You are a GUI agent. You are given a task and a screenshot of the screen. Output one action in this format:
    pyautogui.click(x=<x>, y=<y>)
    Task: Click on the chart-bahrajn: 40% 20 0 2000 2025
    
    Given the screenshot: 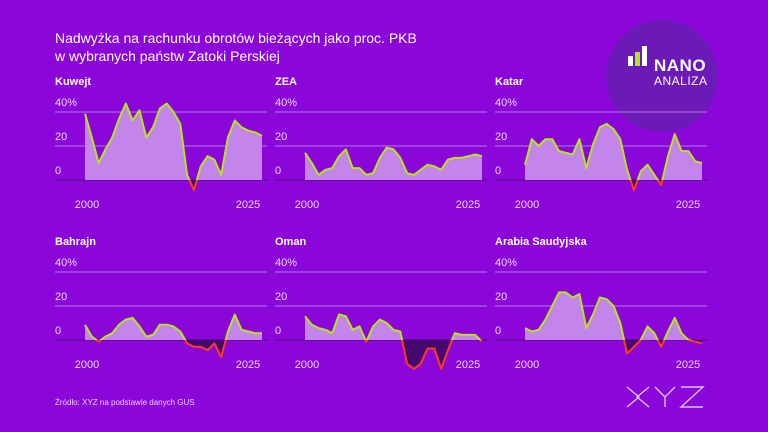 What is the action you would take?
    pyautogui.click(x=161, y=314)
    